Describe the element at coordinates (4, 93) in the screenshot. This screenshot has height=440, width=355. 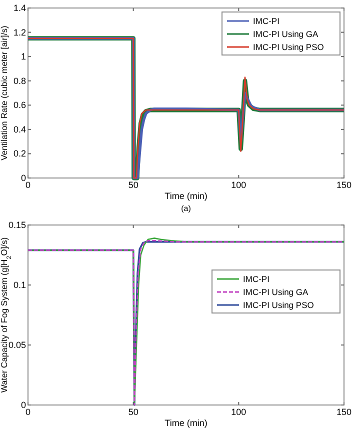
I see `y-axis-title: Ventilation Rate (cubic meter [air]/s)` at that location.